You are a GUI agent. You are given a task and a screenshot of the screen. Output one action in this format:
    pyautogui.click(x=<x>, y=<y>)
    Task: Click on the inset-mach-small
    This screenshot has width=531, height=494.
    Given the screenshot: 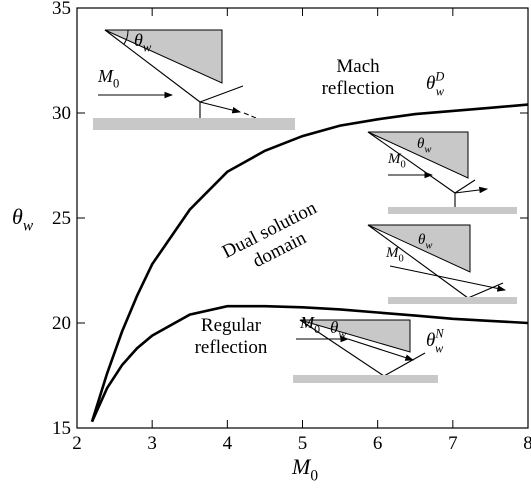 What is the action you would take?
    pyautogui.click(x=442, y=172)
    